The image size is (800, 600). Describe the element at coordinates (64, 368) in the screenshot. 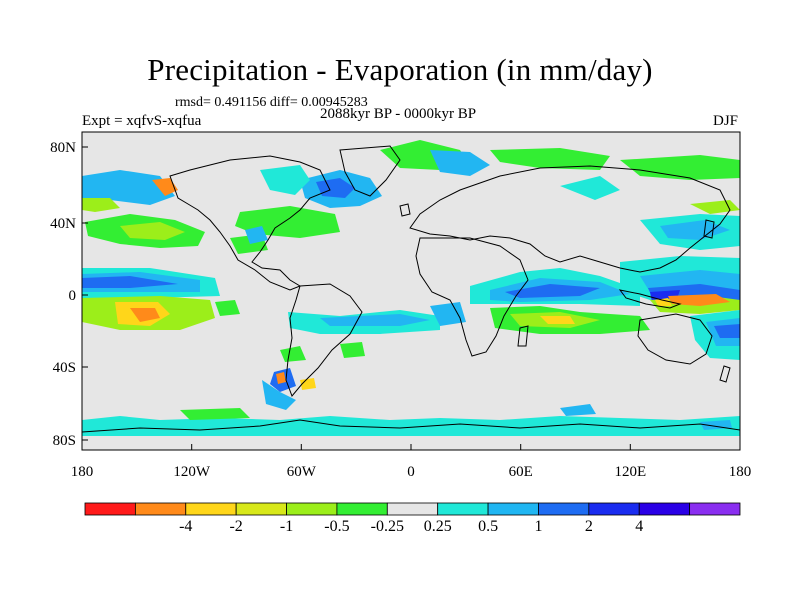

I see `lat-tick-label: 40S` at that location.